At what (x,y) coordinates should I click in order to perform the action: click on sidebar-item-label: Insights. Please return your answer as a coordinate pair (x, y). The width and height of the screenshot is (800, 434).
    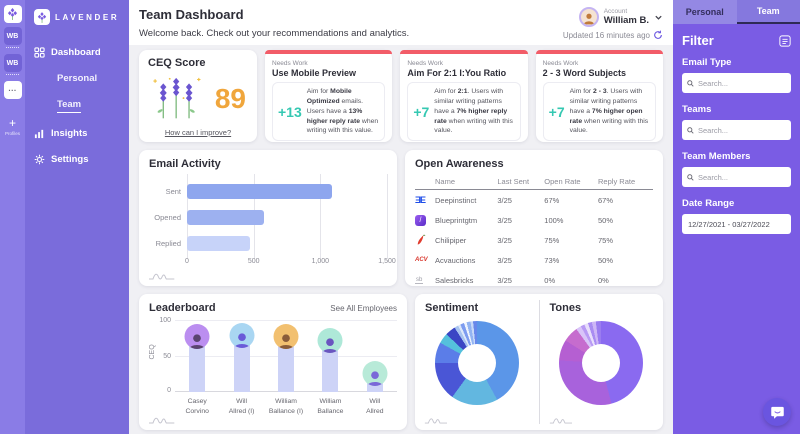
    Looking at the image, I should click on (69, 133).